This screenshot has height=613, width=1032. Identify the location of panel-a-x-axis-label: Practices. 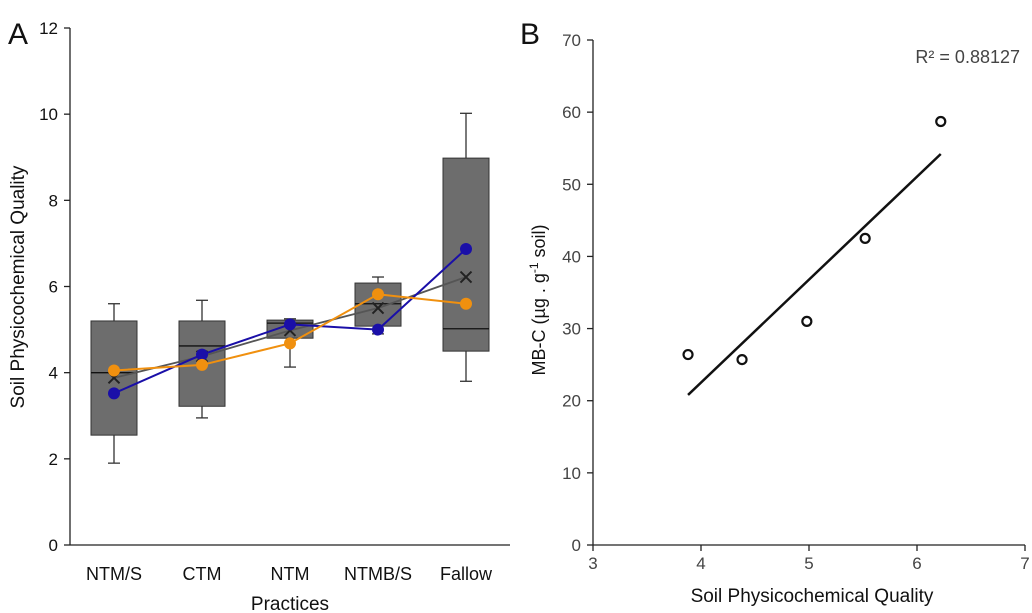
(290, 603).